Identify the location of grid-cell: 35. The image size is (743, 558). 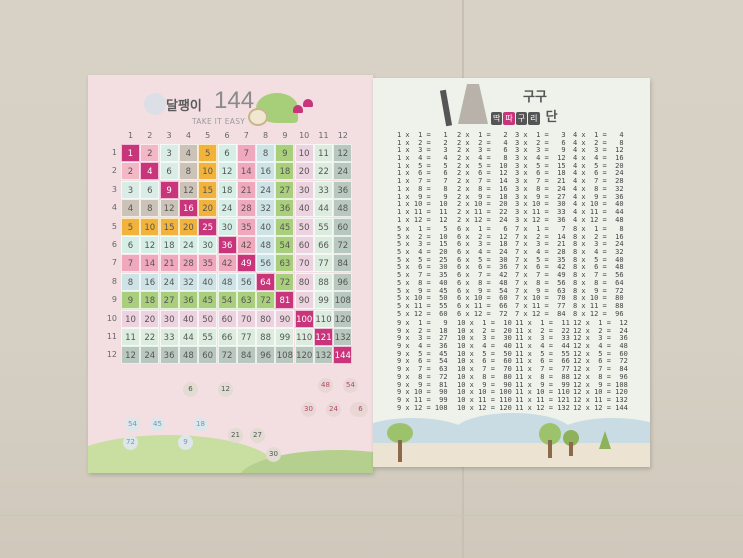
(208, 263).